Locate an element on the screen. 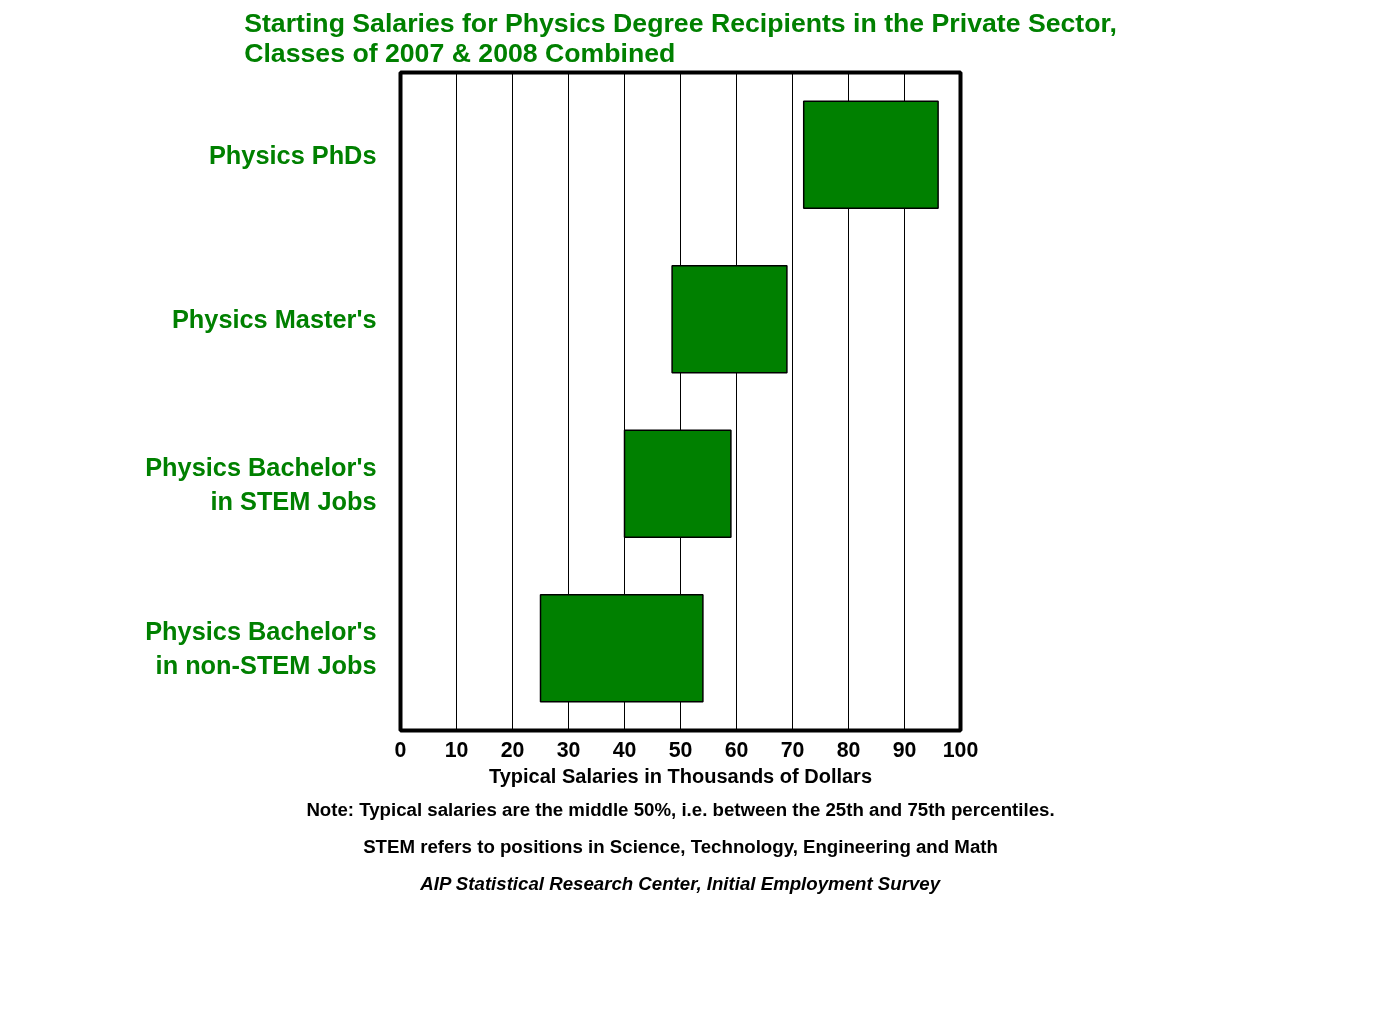  x-tick-label: 40 is located at coordinates (624, 749).